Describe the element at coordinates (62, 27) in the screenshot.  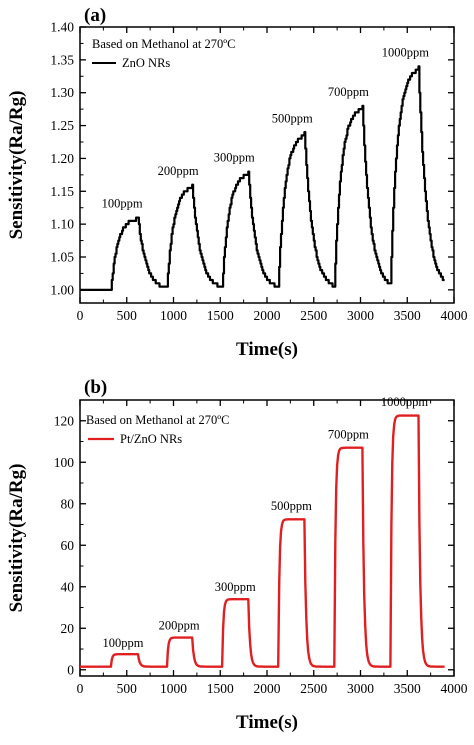
I see `y-tick-label: 1.40` at that location.